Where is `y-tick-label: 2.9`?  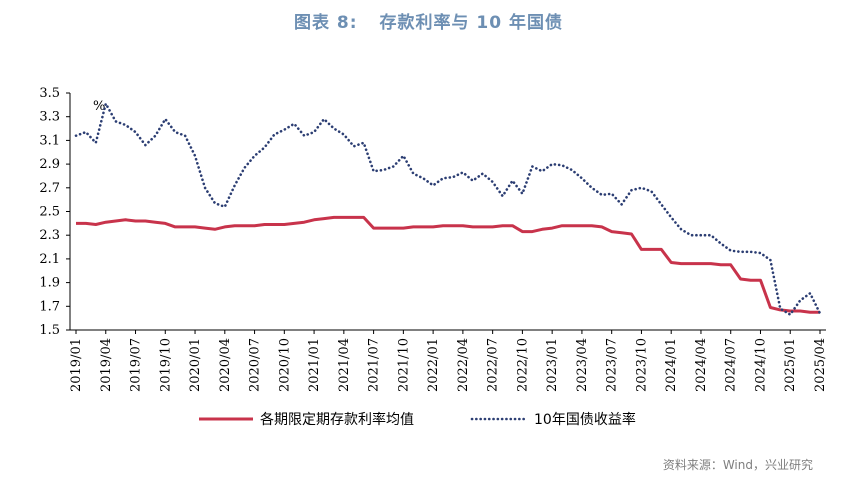 y-tick-label: 2.9 is located at coordinates (49, 164).